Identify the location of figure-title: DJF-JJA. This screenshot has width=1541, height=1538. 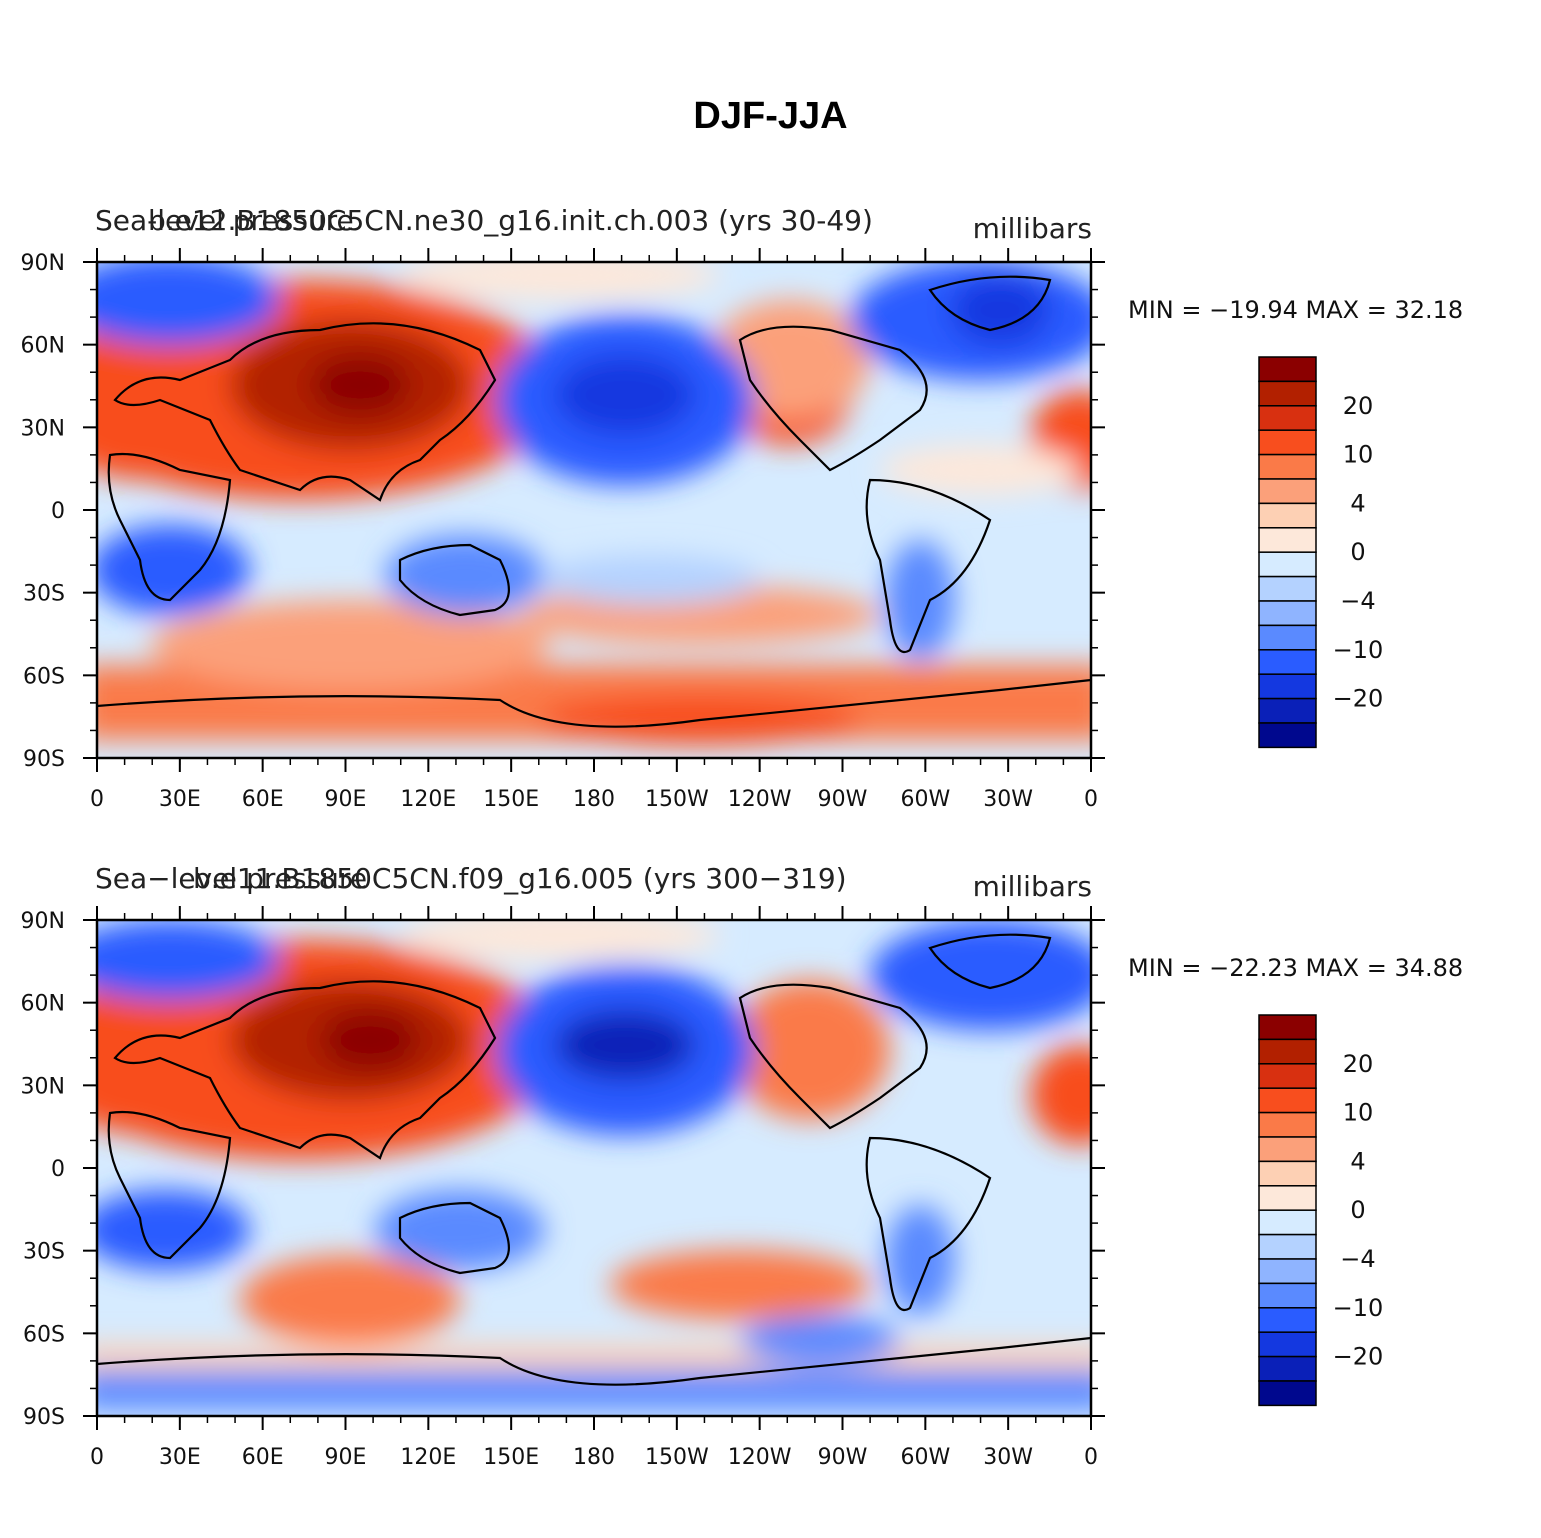
(770, 116).